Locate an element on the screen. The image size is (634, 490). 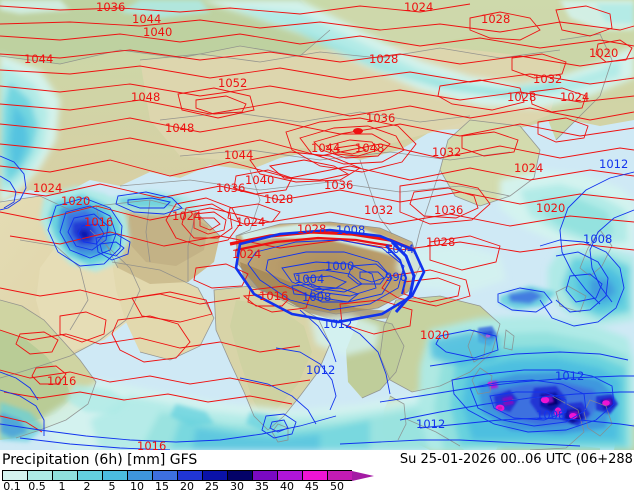
colorbar-tick: 15 is located at coordinates (162, 485).